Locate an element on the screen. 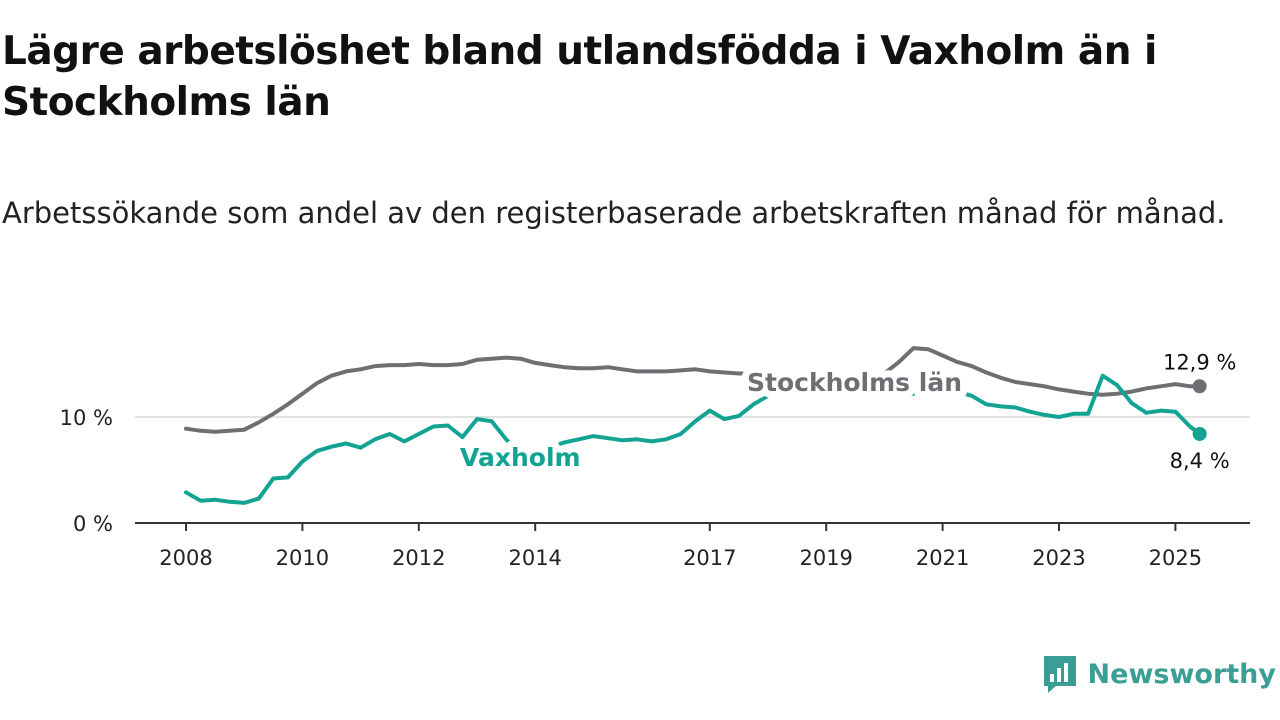  newsworthy-logo-icon is located at coordinates (1059, 674).